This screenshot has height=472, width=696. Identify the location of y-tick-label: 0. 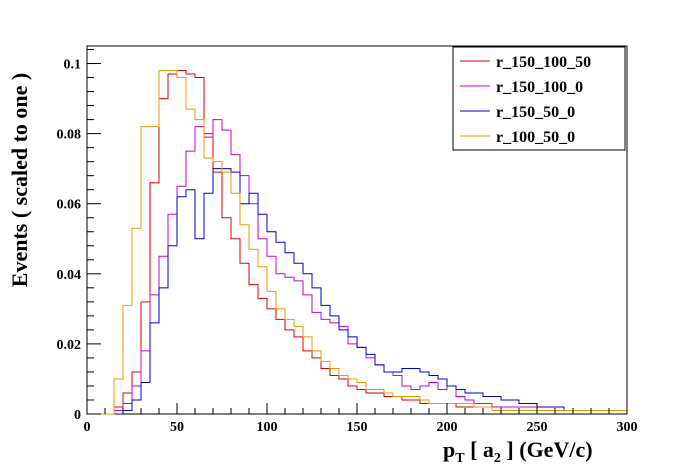
(77, 415).